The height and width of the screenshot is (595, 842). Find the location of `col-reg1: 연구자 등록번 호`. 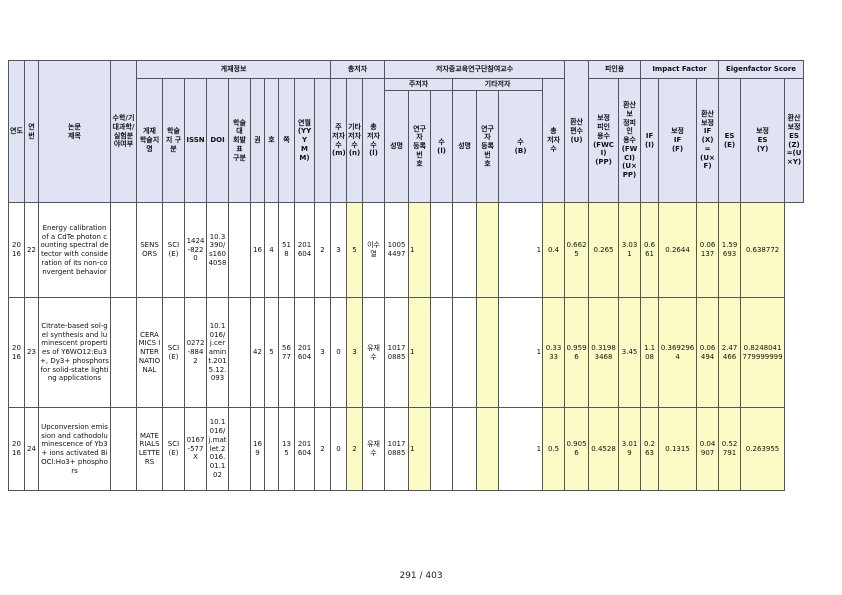

col-reg1: 연구자 등록번 호 is located at coordinates (420, 146).